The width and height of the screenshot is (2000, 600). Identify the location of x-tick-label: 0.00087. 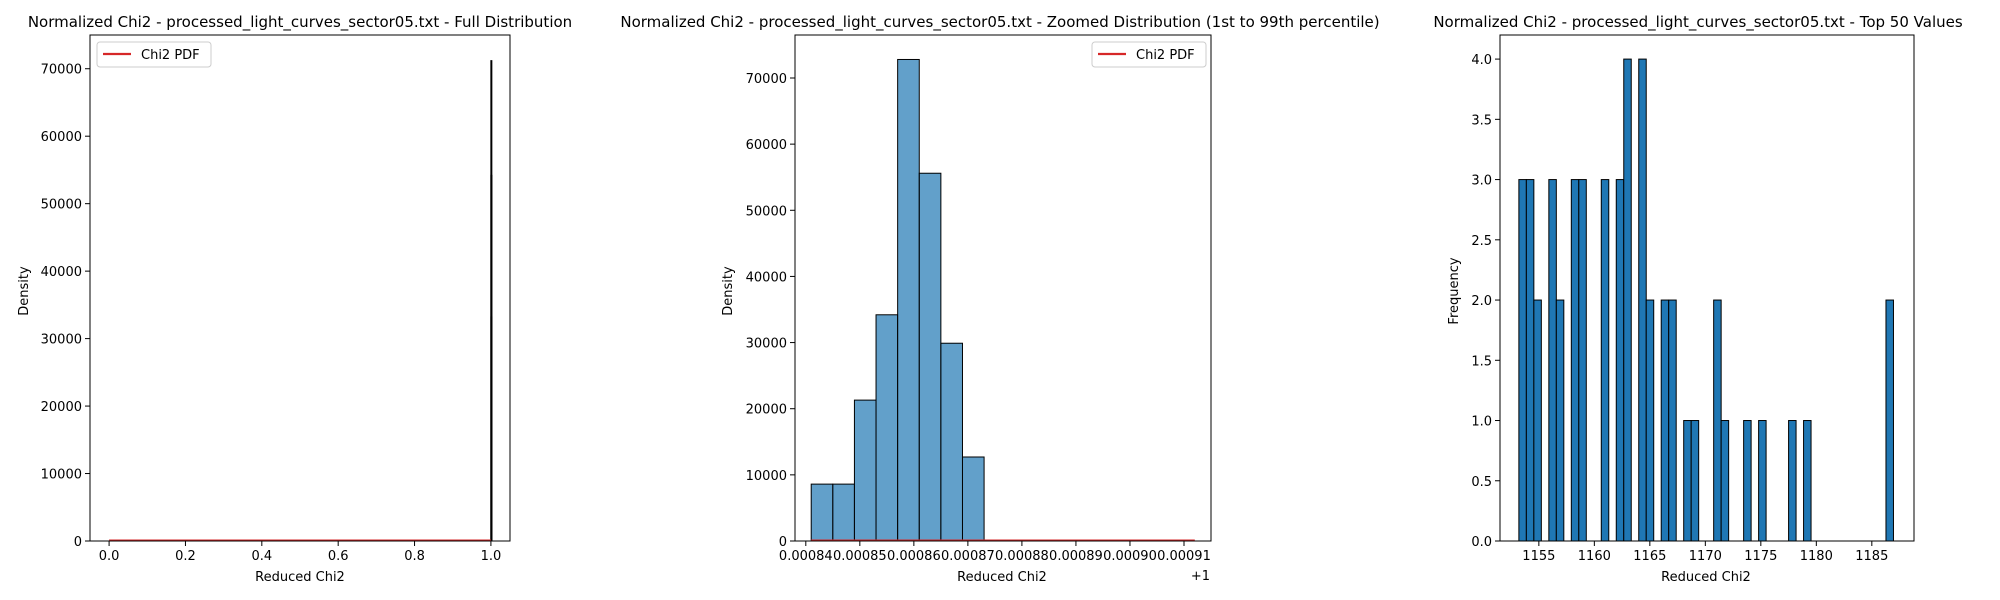
(968, 556).